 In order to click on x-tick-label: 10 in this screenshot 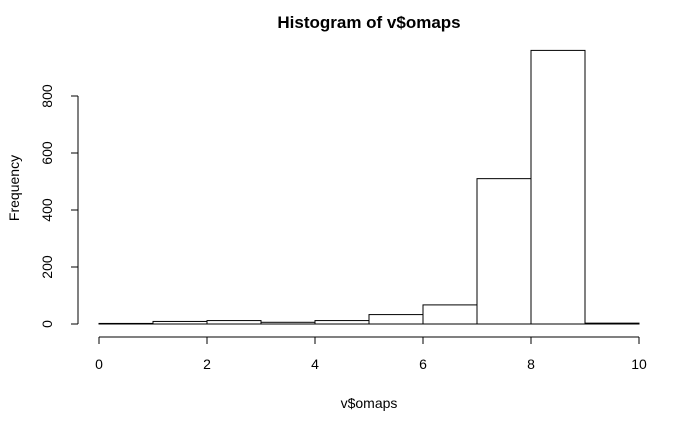, I will do `click(639, 364)`.